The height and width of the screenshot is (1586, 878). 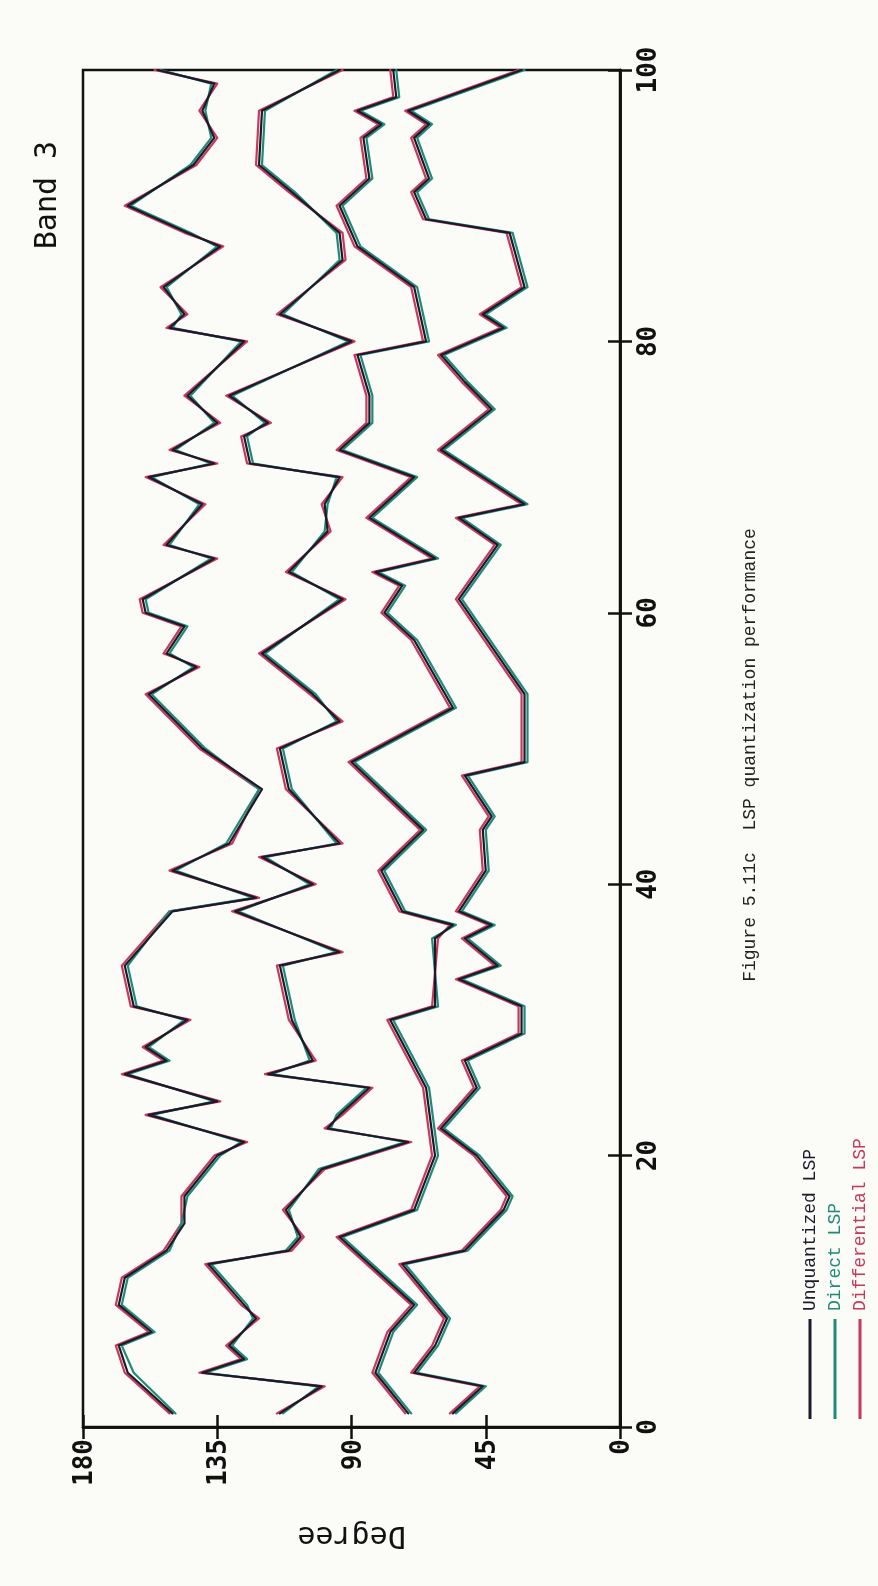 What do you see at coordinates (647, 70) in the screenshot?
I see `y-tick-label: 100` at bounding box center [647, 70].